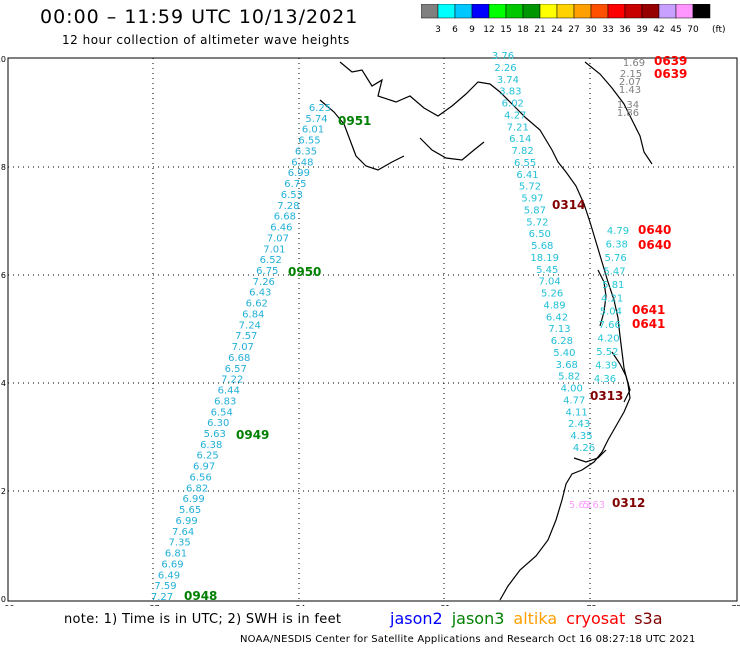  Describe the element at coordinates (612, 298) in the screenshot. I see `east-track-value: 4.21` at that location.